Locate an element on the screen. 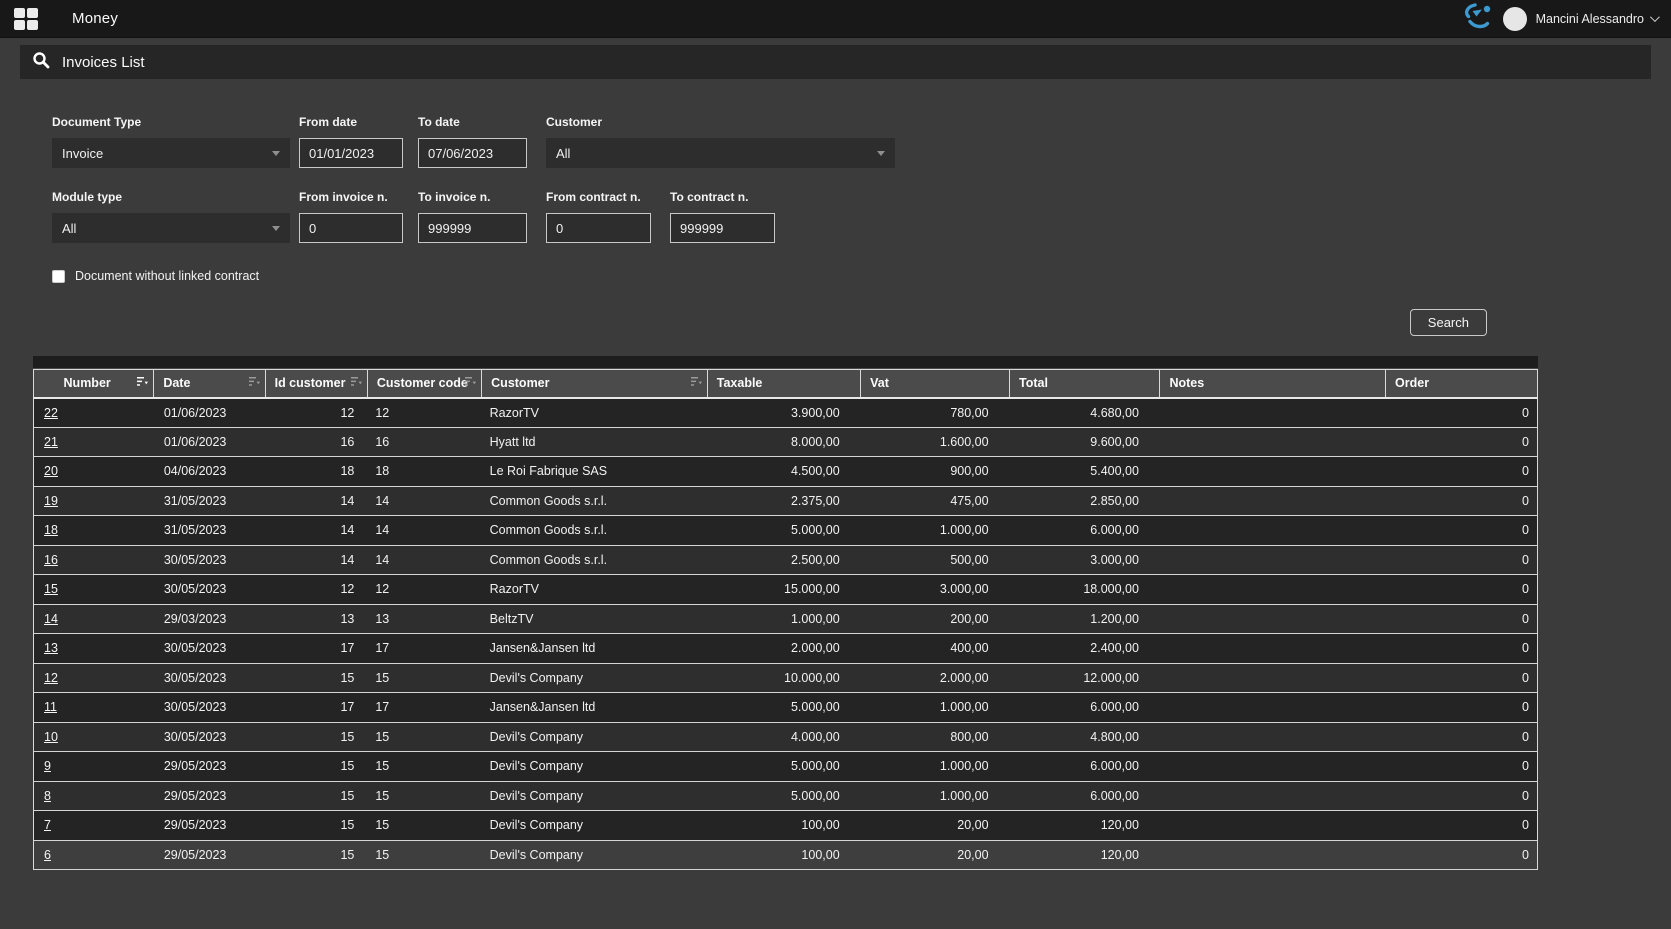  cell-number: 14 is located at coordinates (93, 619).